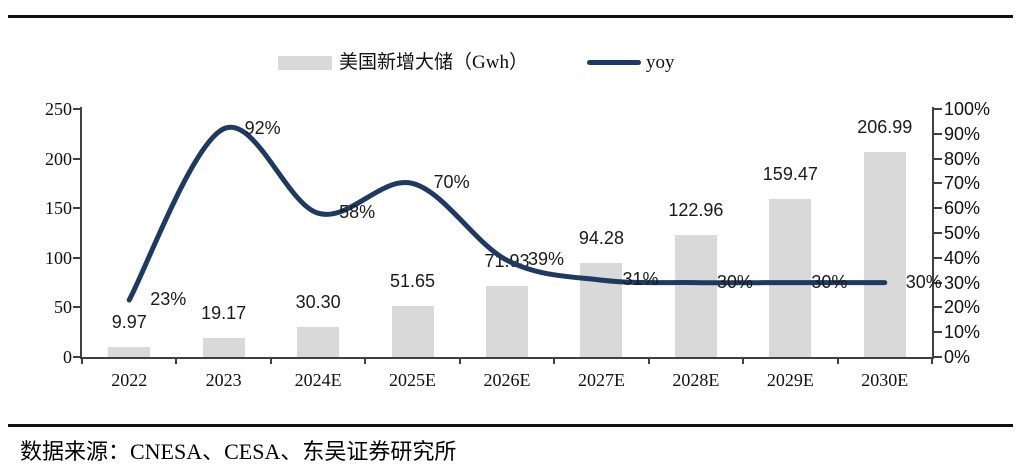  I want to click on top-rule, so click(510, 16).